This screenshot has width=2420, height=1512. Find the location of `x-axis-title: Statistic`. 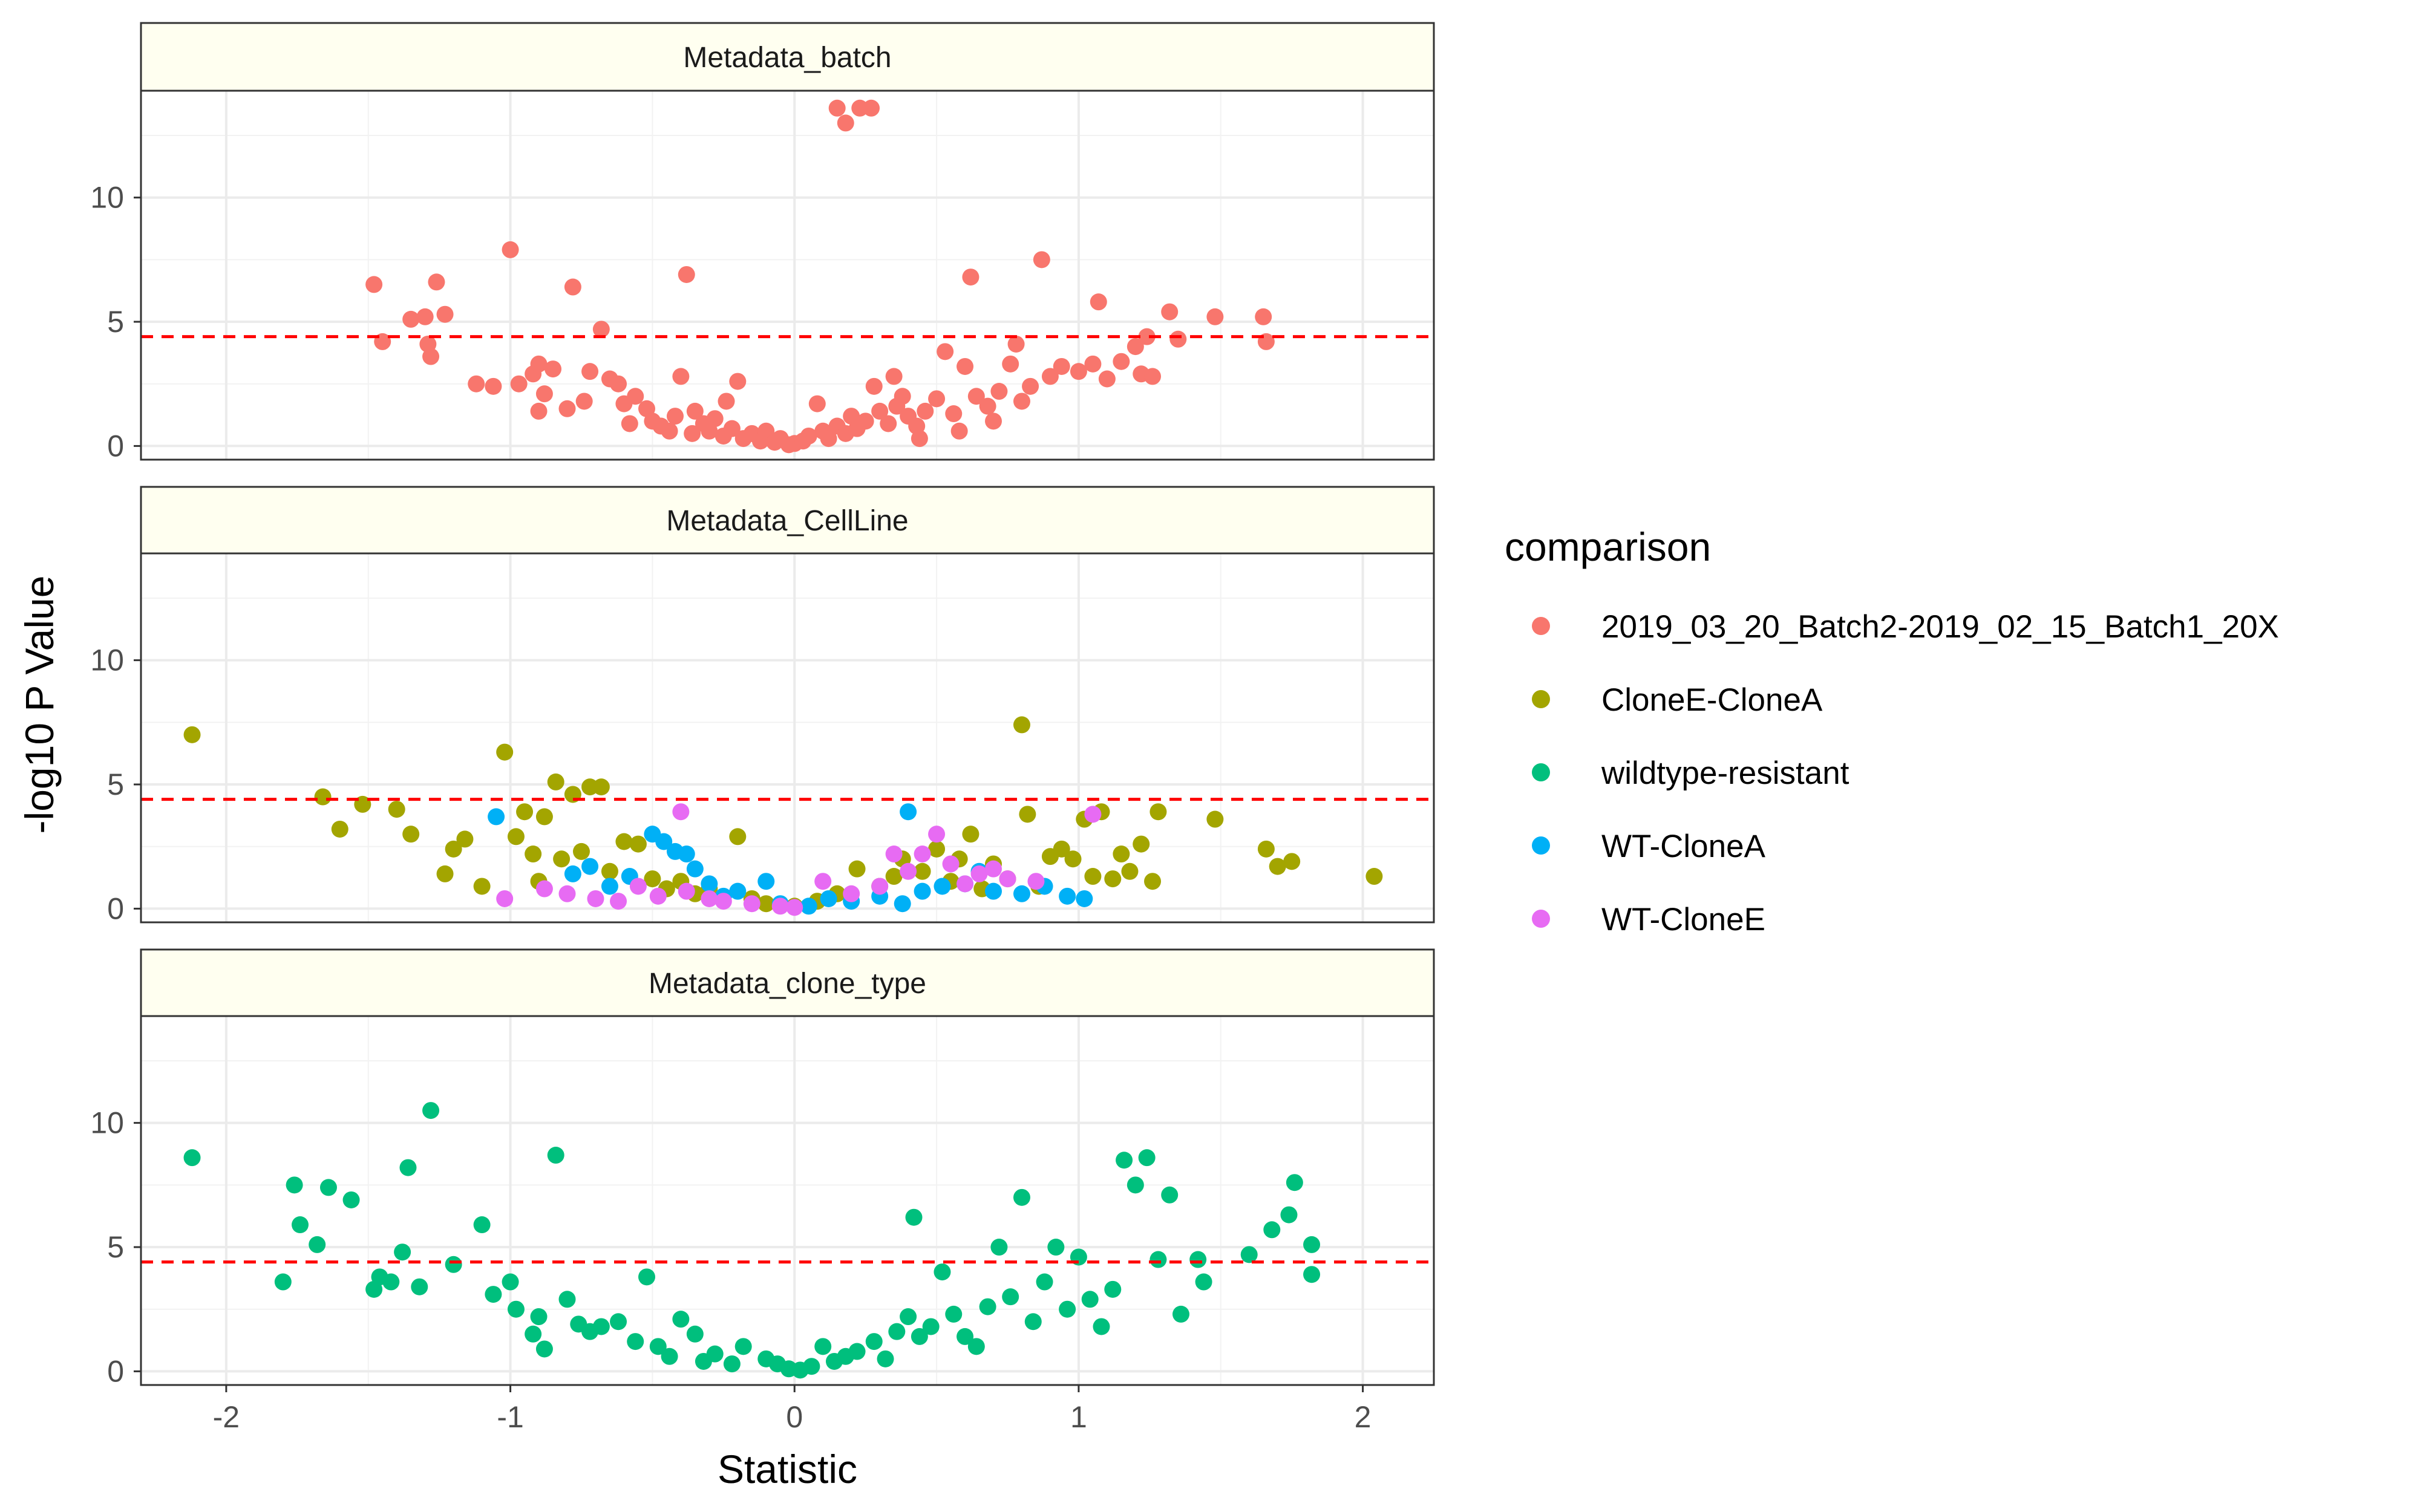

x-axis-title: Statistic is located at coordinates (787, 1469).